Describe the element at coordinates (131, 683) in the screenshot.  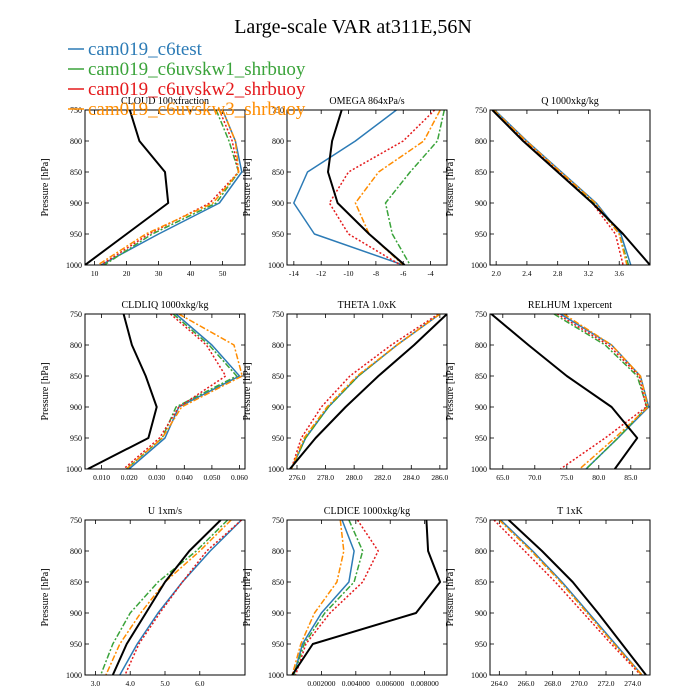
I see `x-tick-label: 4.0` at that location.